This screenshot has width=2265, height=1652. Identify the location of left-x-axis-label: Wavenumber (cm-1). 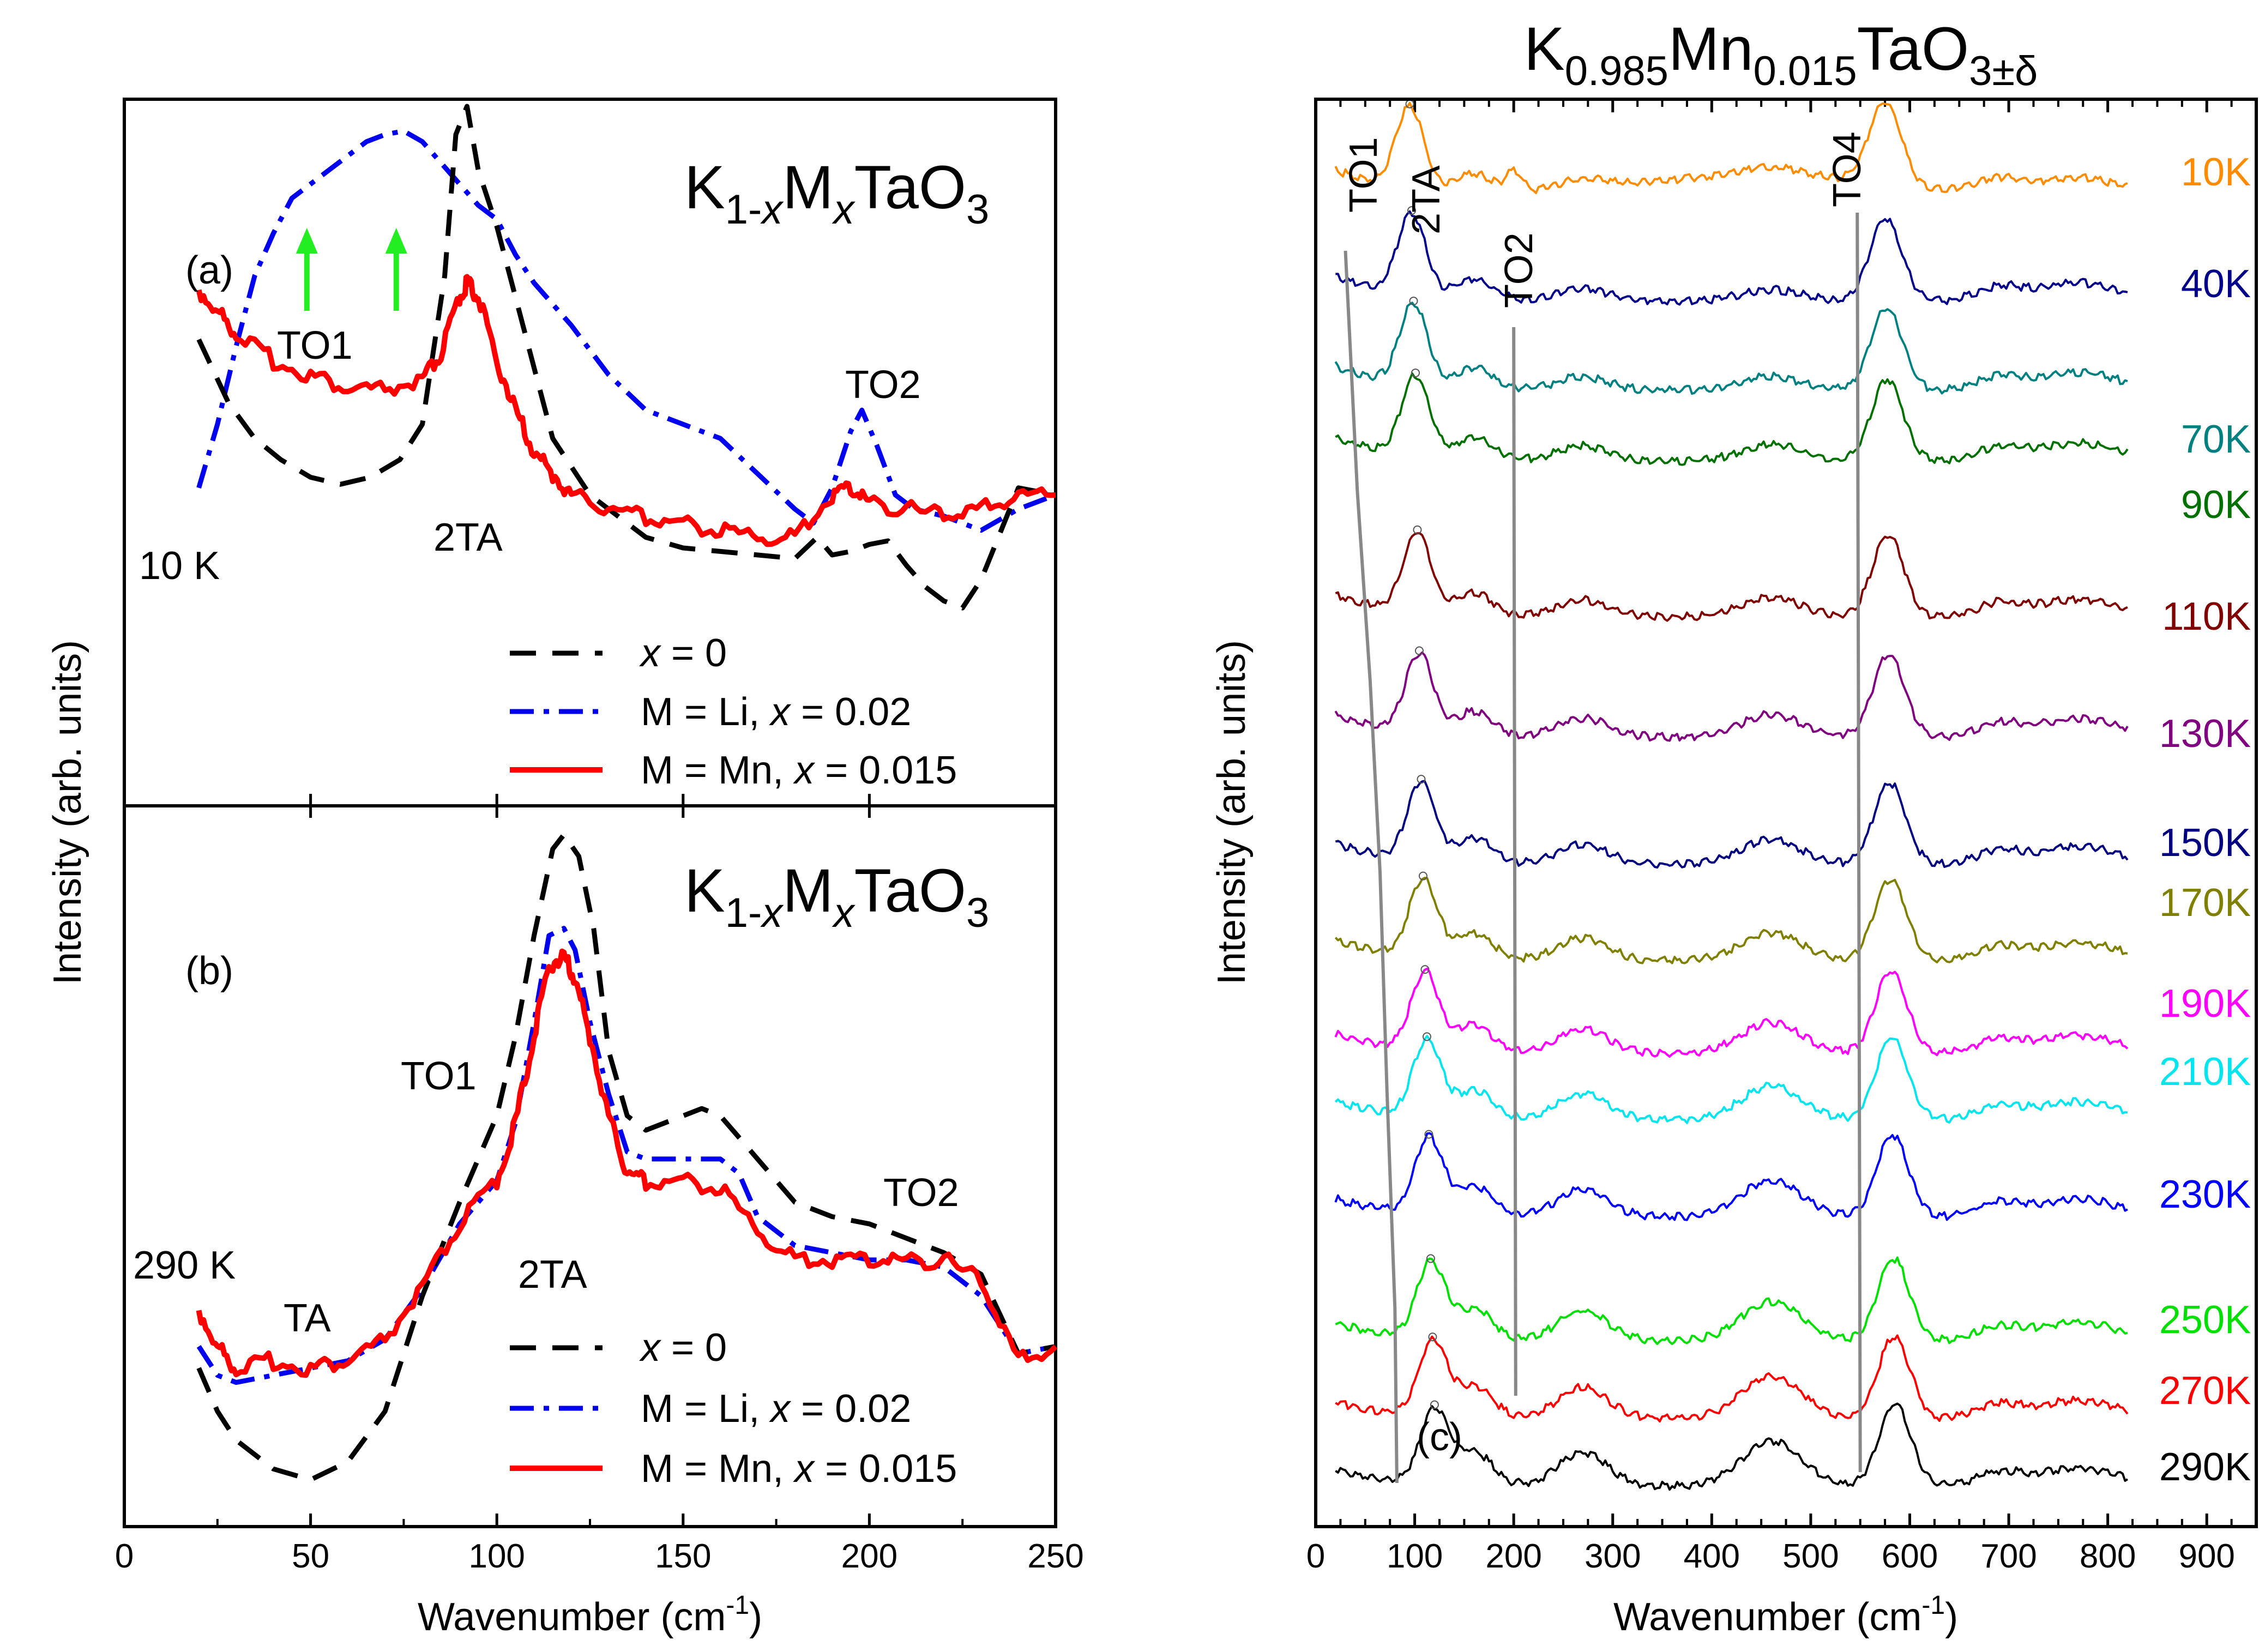
(590, 1615).